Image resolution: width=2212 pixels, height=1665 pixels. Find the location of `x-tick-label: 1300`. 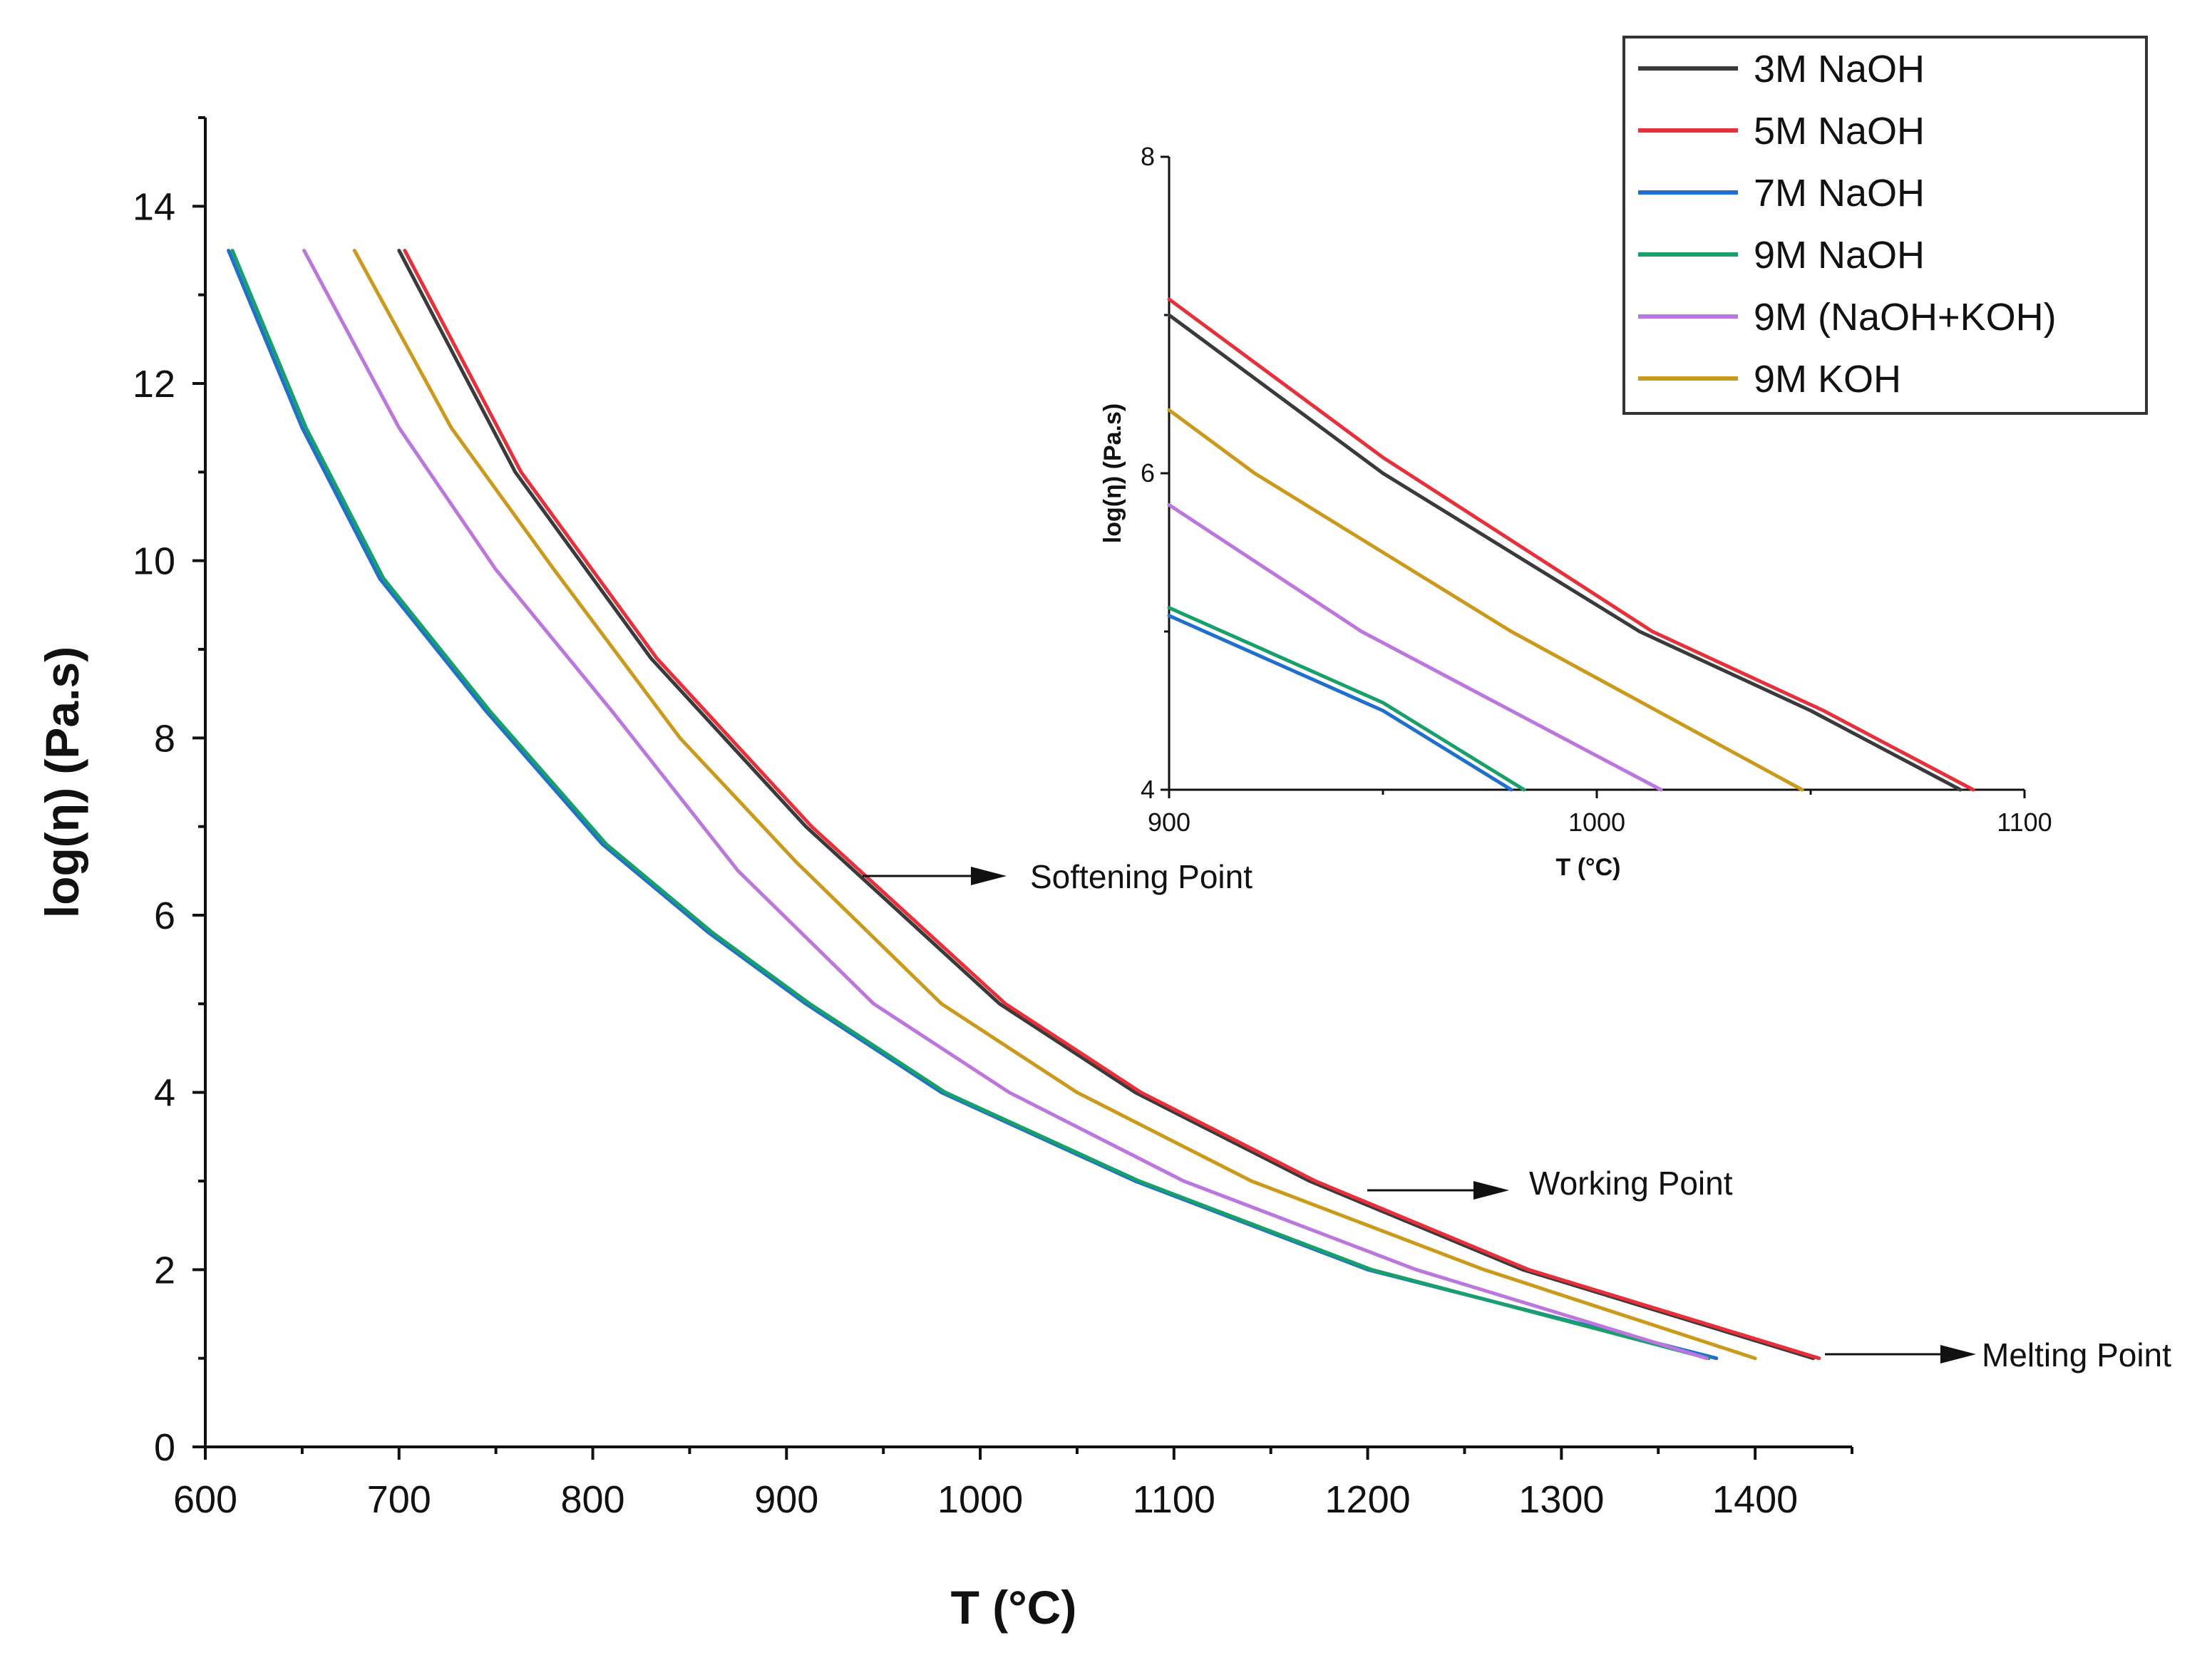

x-tick-label: 1300 is located at coordinates (1561, 1499).